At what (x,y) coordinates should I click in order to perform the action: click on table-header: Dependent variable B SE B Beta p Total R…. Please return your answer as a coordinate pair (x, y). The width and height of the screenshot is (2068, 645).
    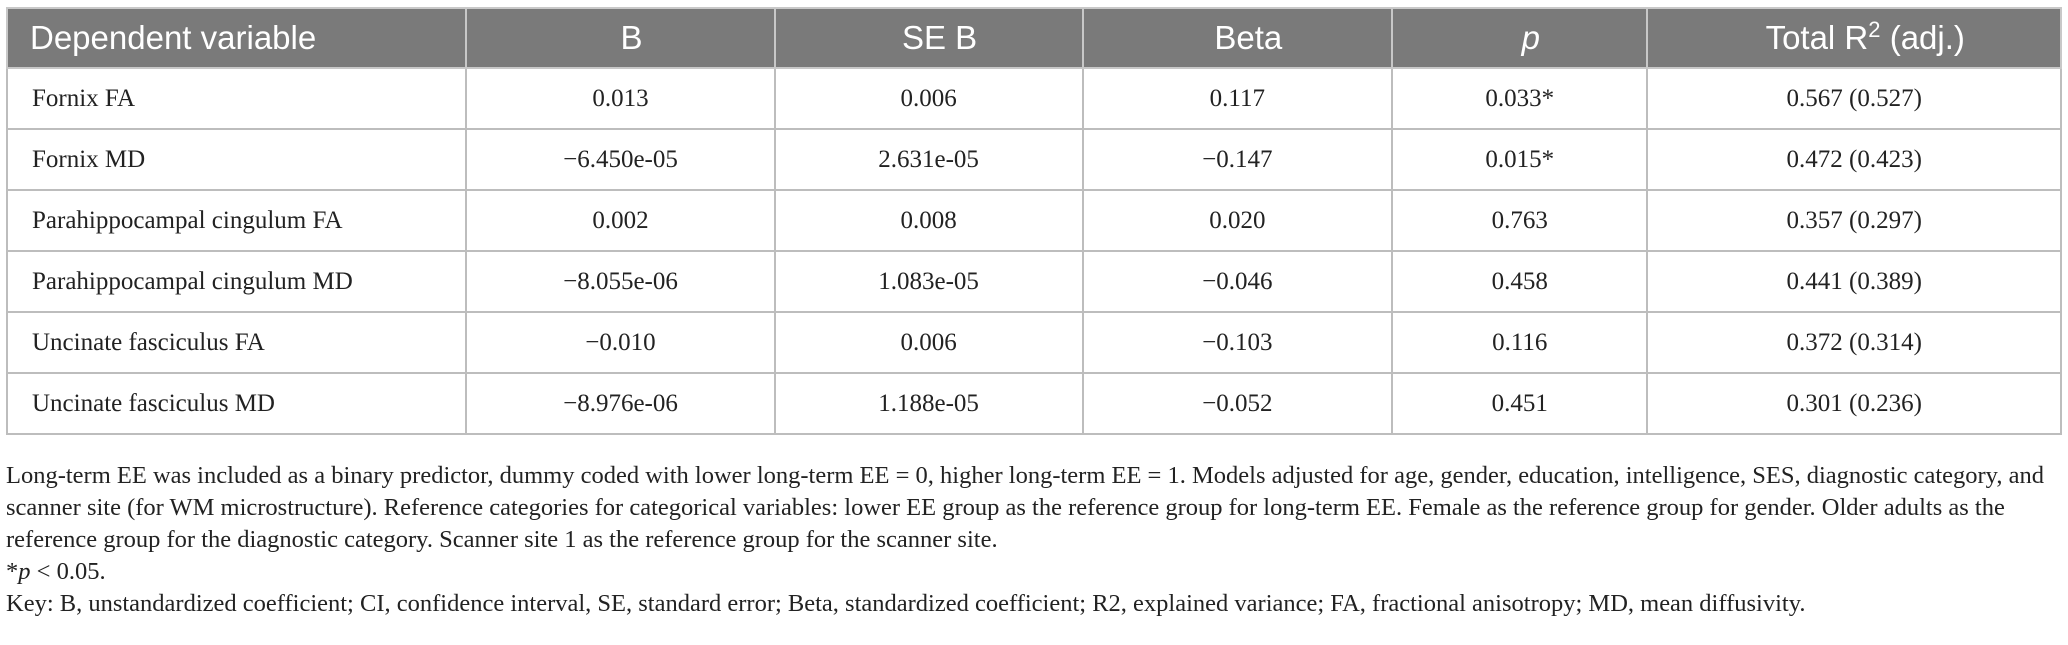
    Looking at the image, I should click on (1033, 38).